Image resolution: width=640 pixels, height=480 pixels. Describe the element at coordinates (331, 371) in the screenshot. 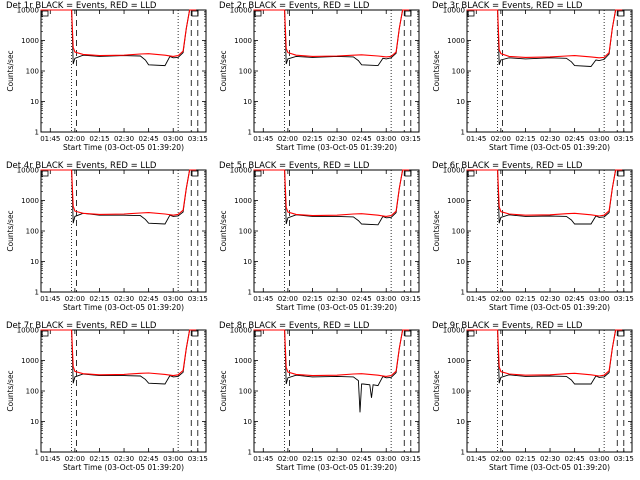

I see `series-events-line` at that location.